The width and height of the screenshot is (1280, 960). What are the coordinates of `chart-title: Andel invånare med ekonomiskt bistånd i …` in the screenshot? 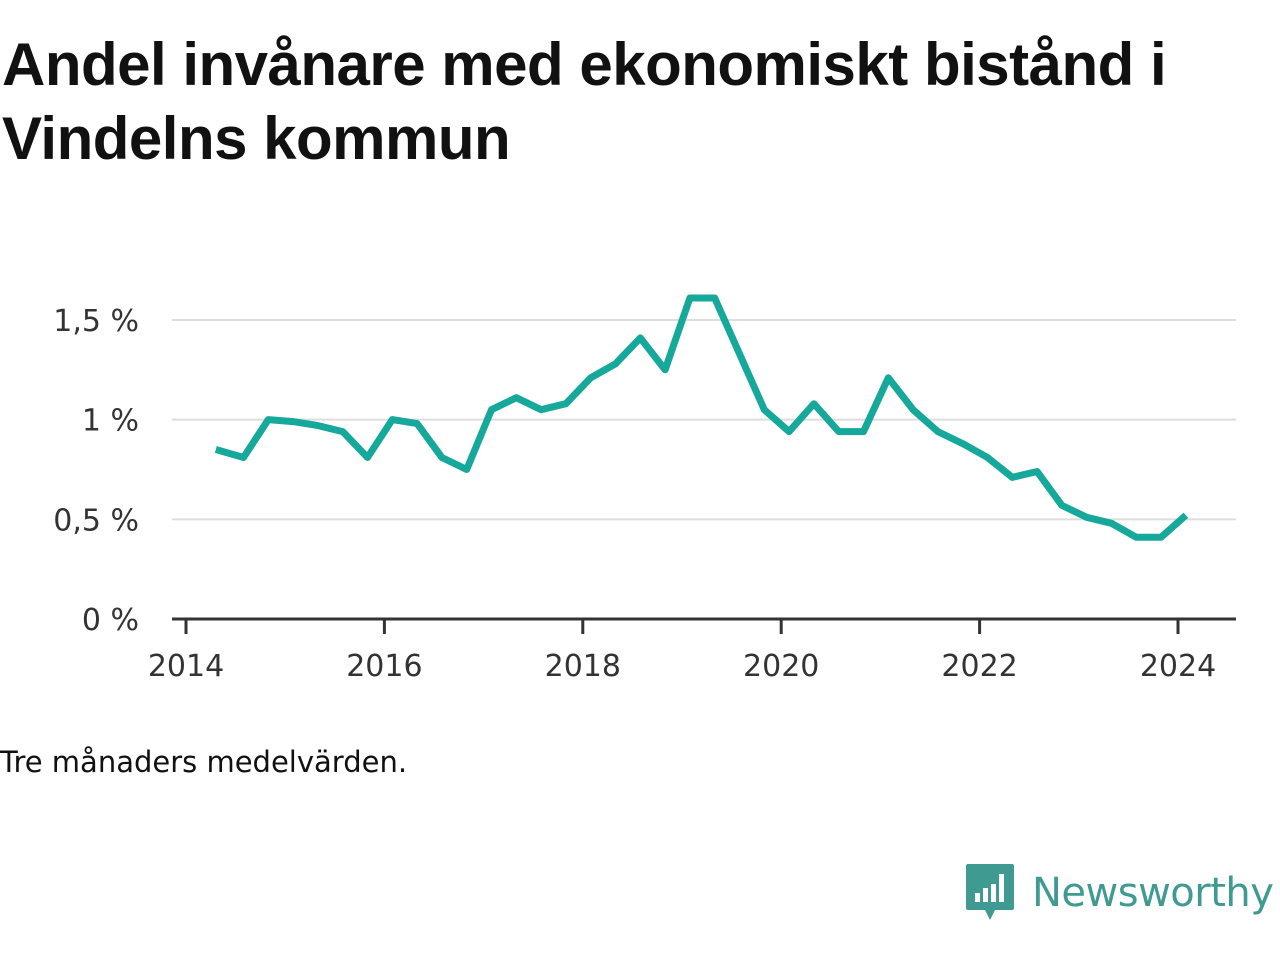 It's located at (584, 101).